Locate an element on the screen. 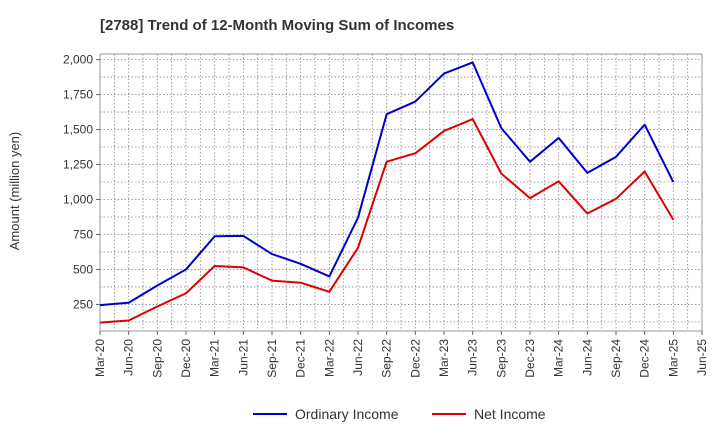 Image resolution: width=720 pixels, height=440 pixels. legend-label: Ordinary Income is located at coordinates (347, 414).